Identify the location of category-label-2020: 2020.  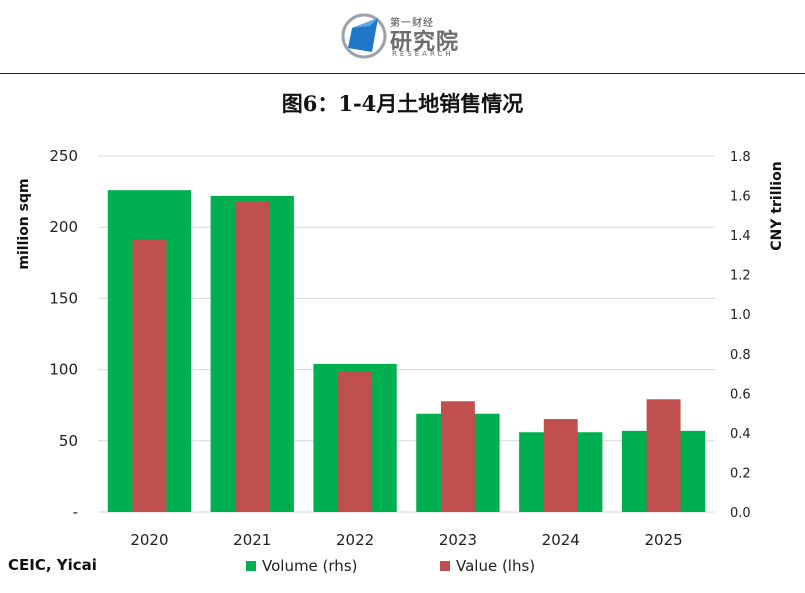
(149, 540).